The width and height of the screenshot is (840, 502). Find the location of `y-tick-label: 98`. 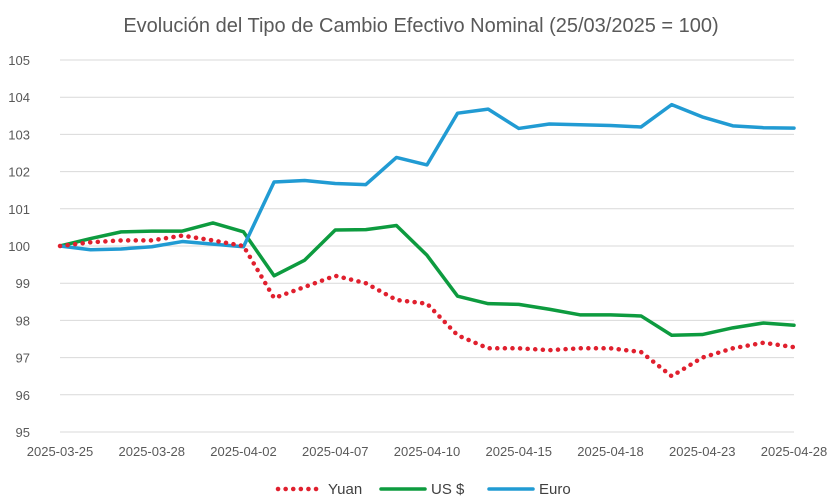

y-tick-label: 98 is located at coordinates (23, 320).